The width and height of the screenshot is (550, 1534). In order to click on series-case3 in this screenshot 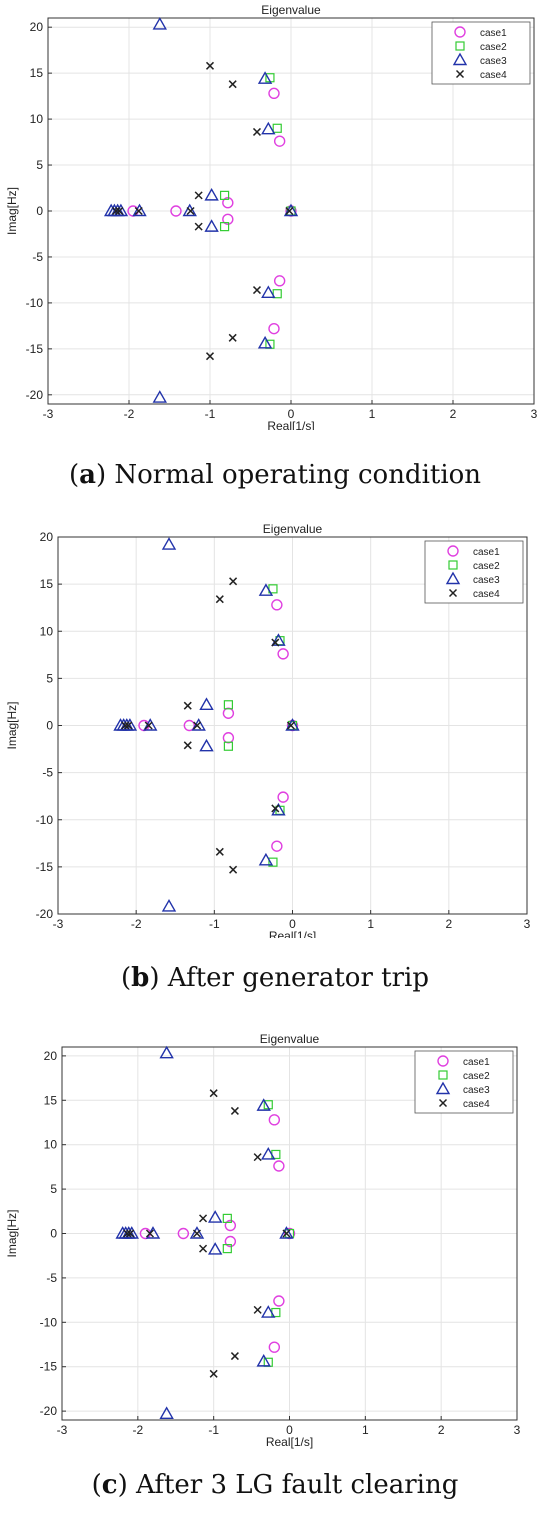, I will do `click(201, 210)`.